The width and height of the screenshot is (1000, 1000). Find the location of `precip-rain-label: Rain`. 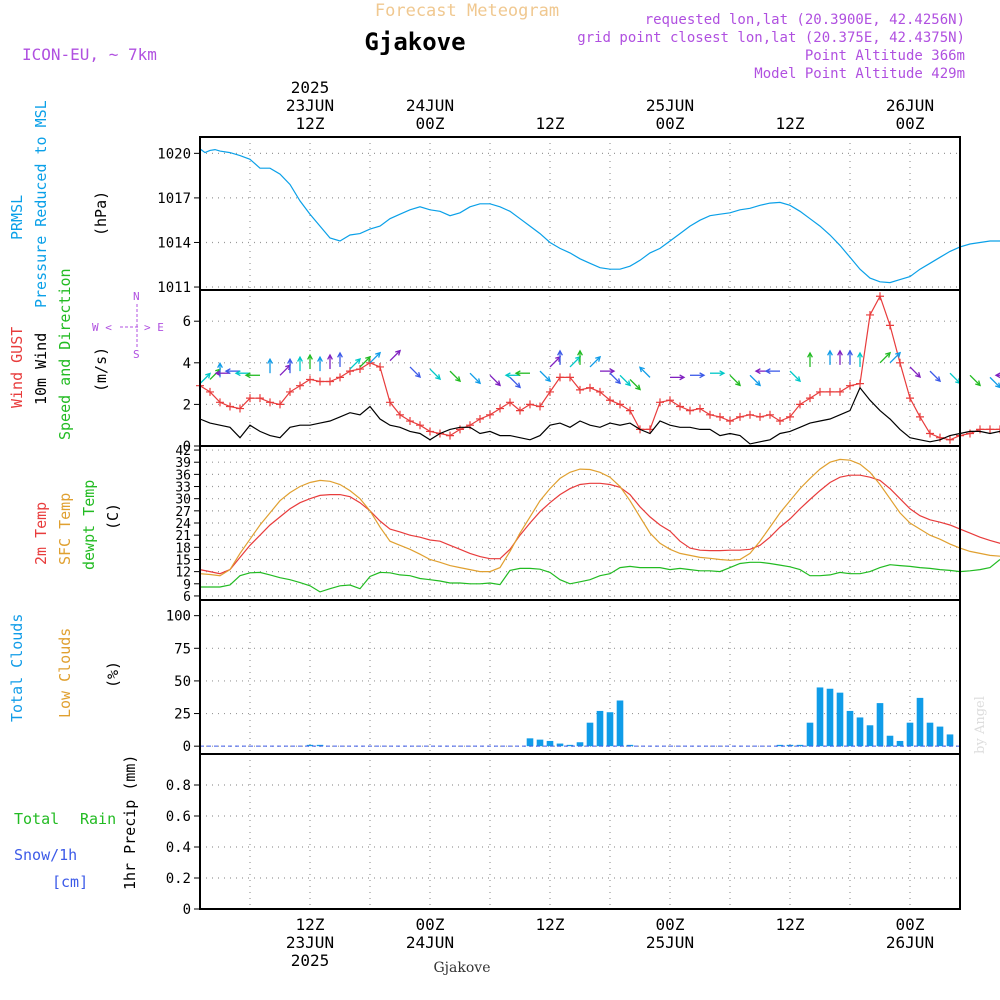

precip-rain-label: Rain is located at coordinates (98, 819).